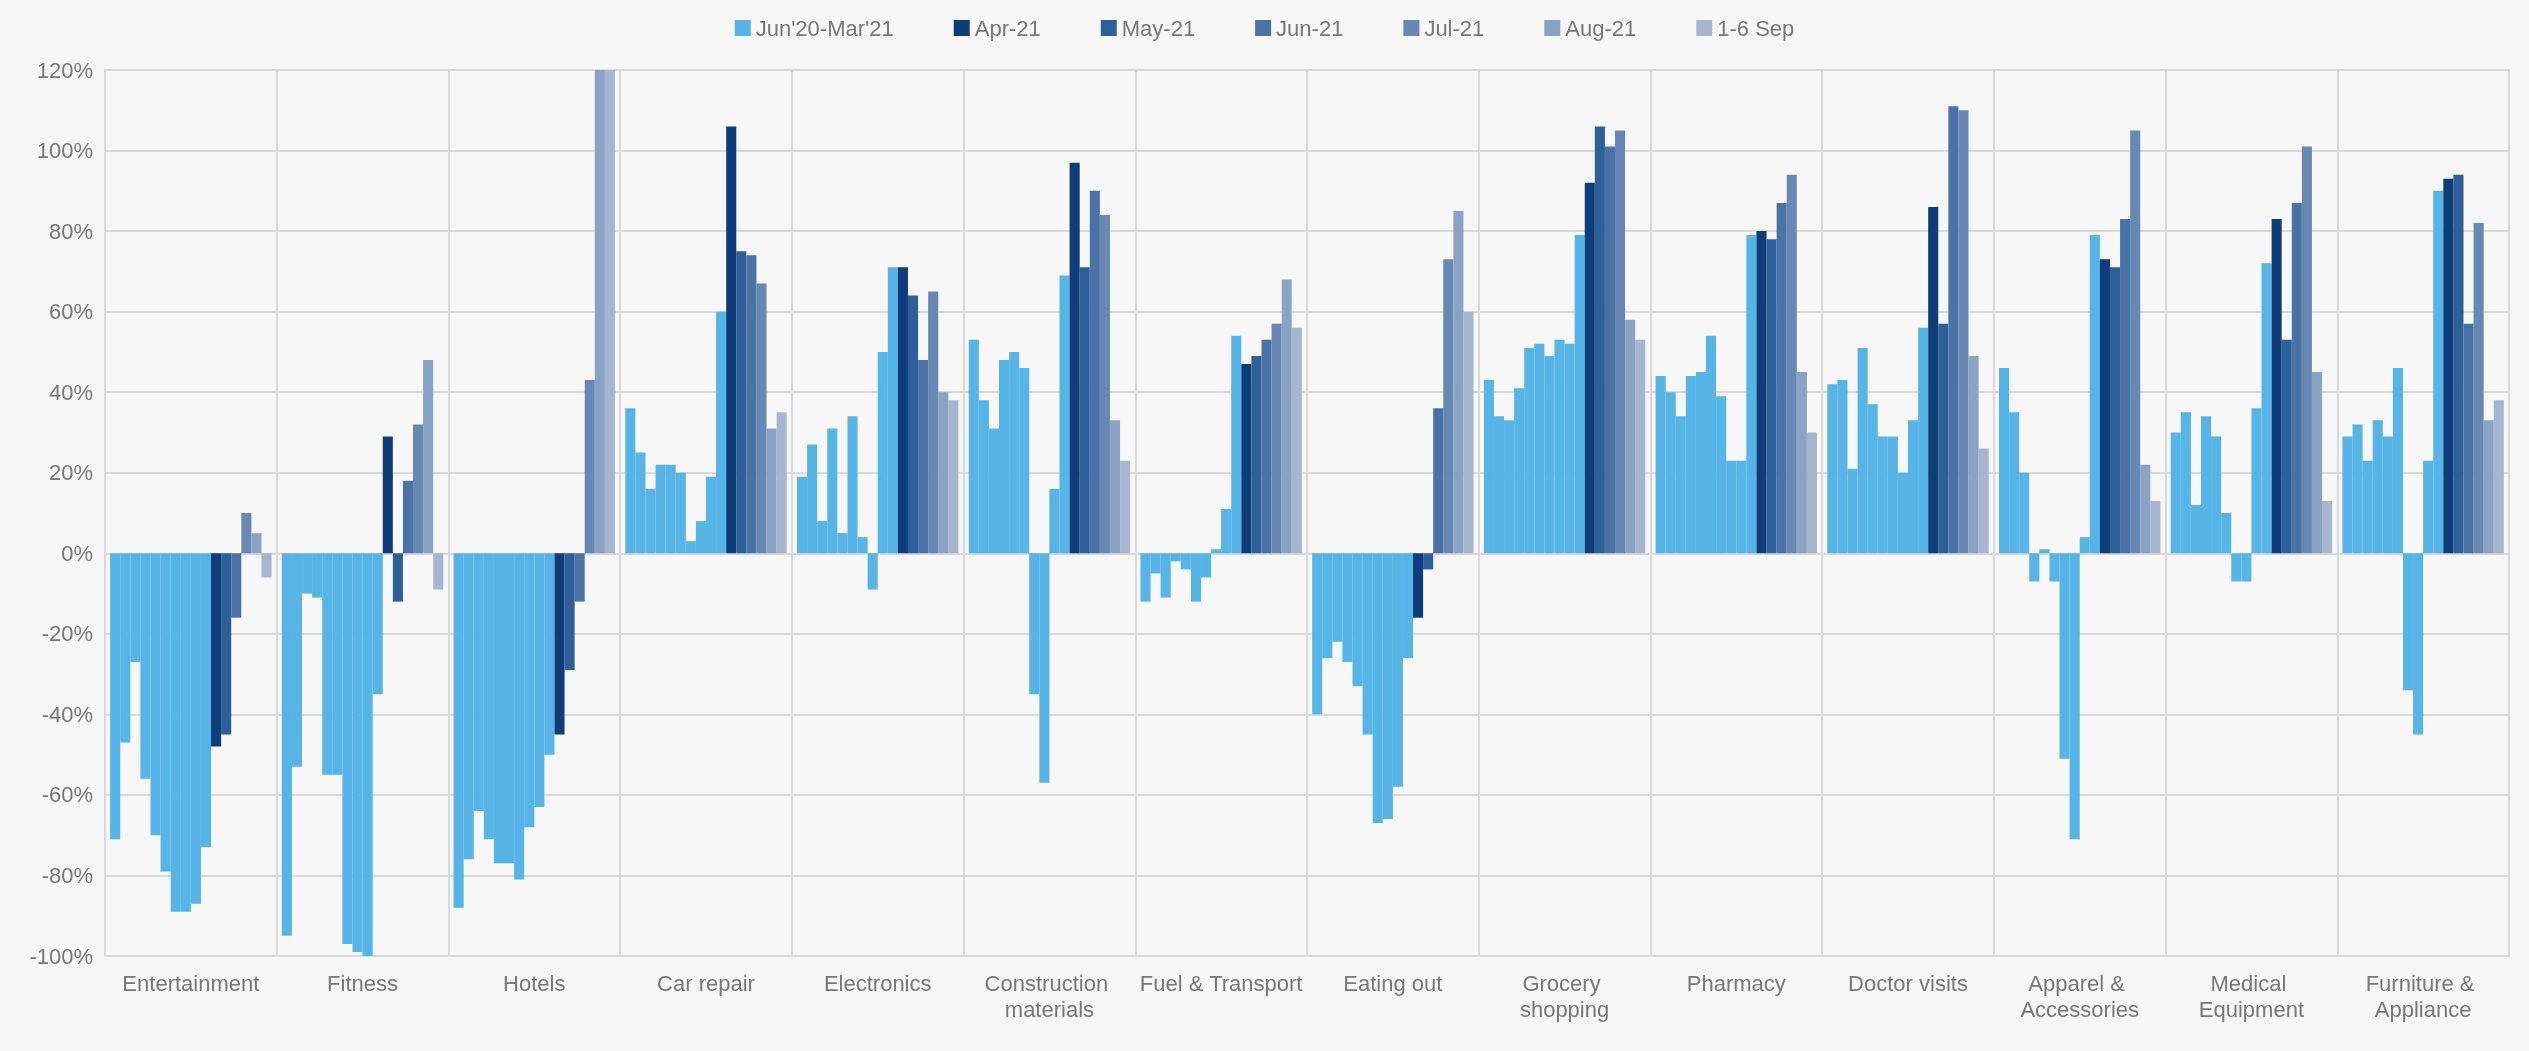  Describe the element at coordinates (2251, 996) in the screenshot. I see `x-tick-label: Medical Equipment` at that location.